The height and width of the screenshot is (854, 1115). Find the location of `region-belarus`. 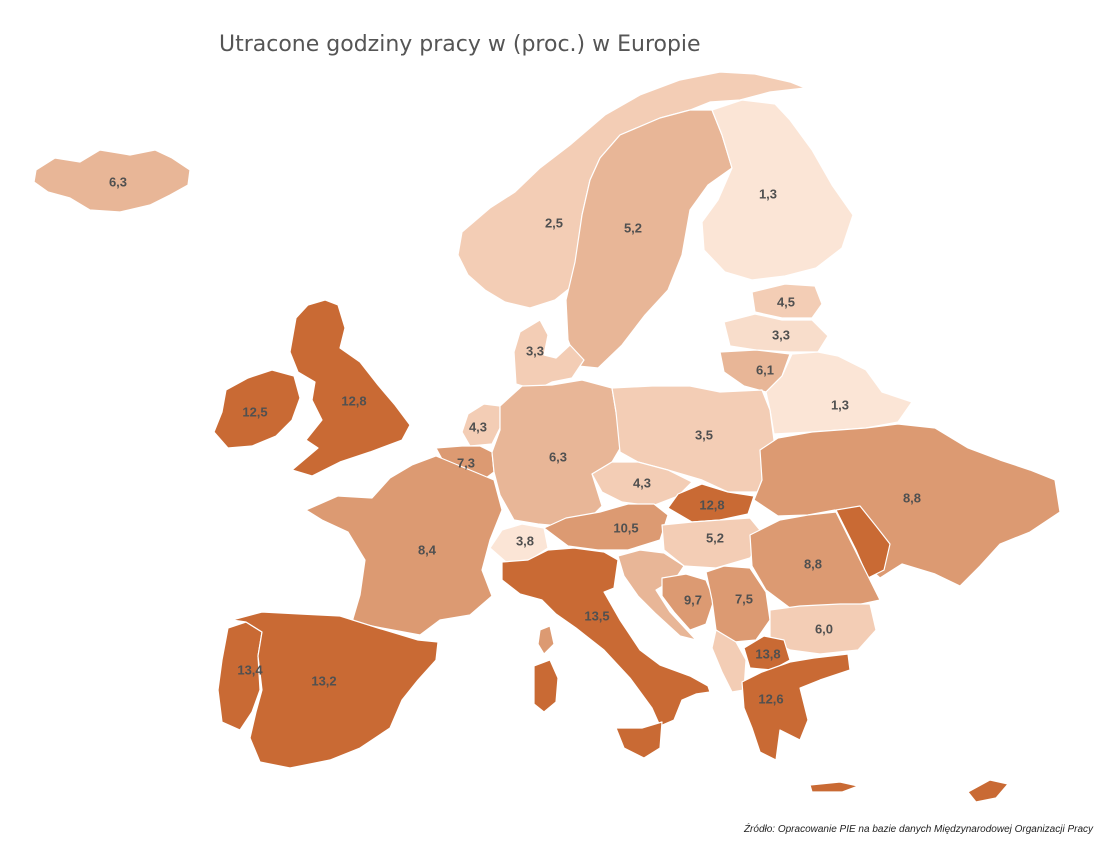

region-belarus is located at coordinates (839, 393).